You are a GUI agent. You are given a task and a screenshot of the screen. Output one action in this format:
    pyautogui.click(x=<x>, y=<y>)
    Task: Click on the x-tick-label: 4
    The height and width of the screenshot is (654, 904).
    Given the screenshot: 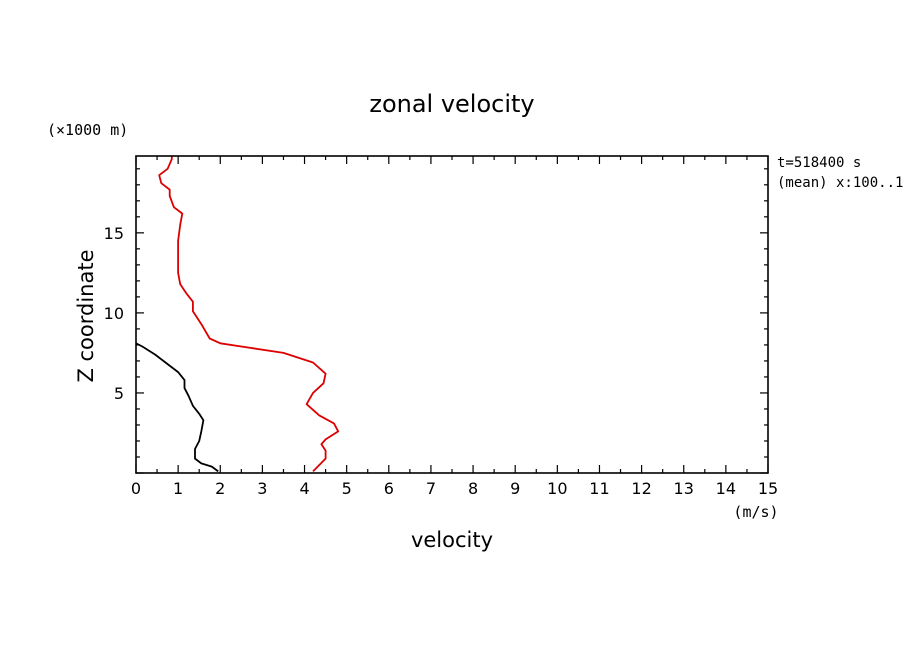 What is the action you would take?
    pyautogui.click(x=304, y=488)
    